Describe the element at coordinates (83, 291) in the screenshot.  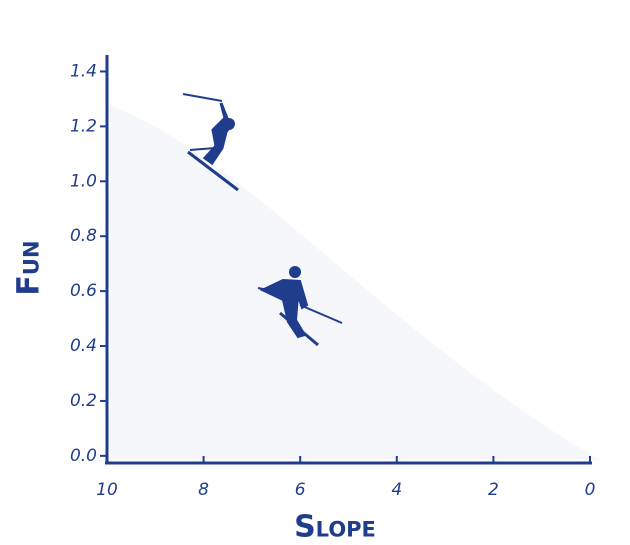
I see `y-tick-label: 0.6` at that location.